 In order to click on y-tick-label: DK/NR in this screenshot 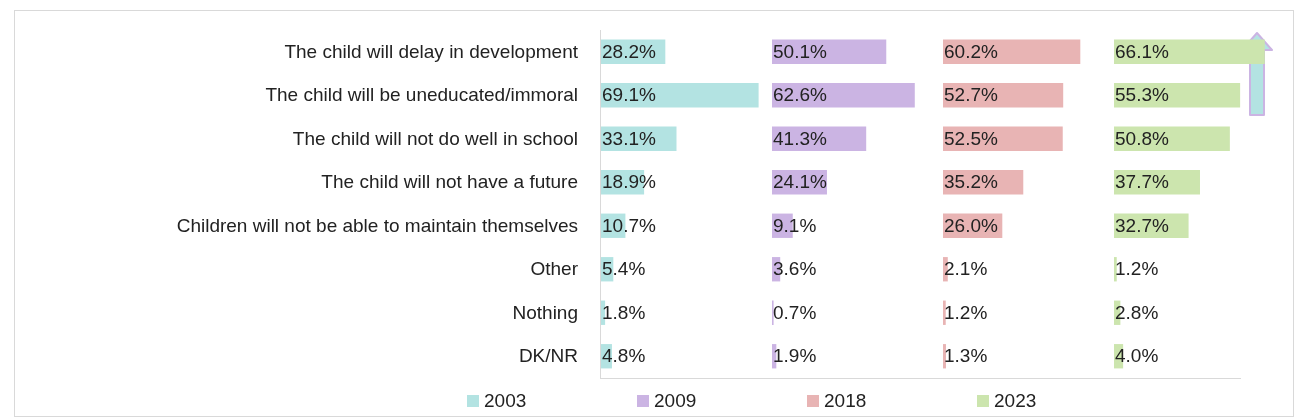, I will do `click(548, 356)`.